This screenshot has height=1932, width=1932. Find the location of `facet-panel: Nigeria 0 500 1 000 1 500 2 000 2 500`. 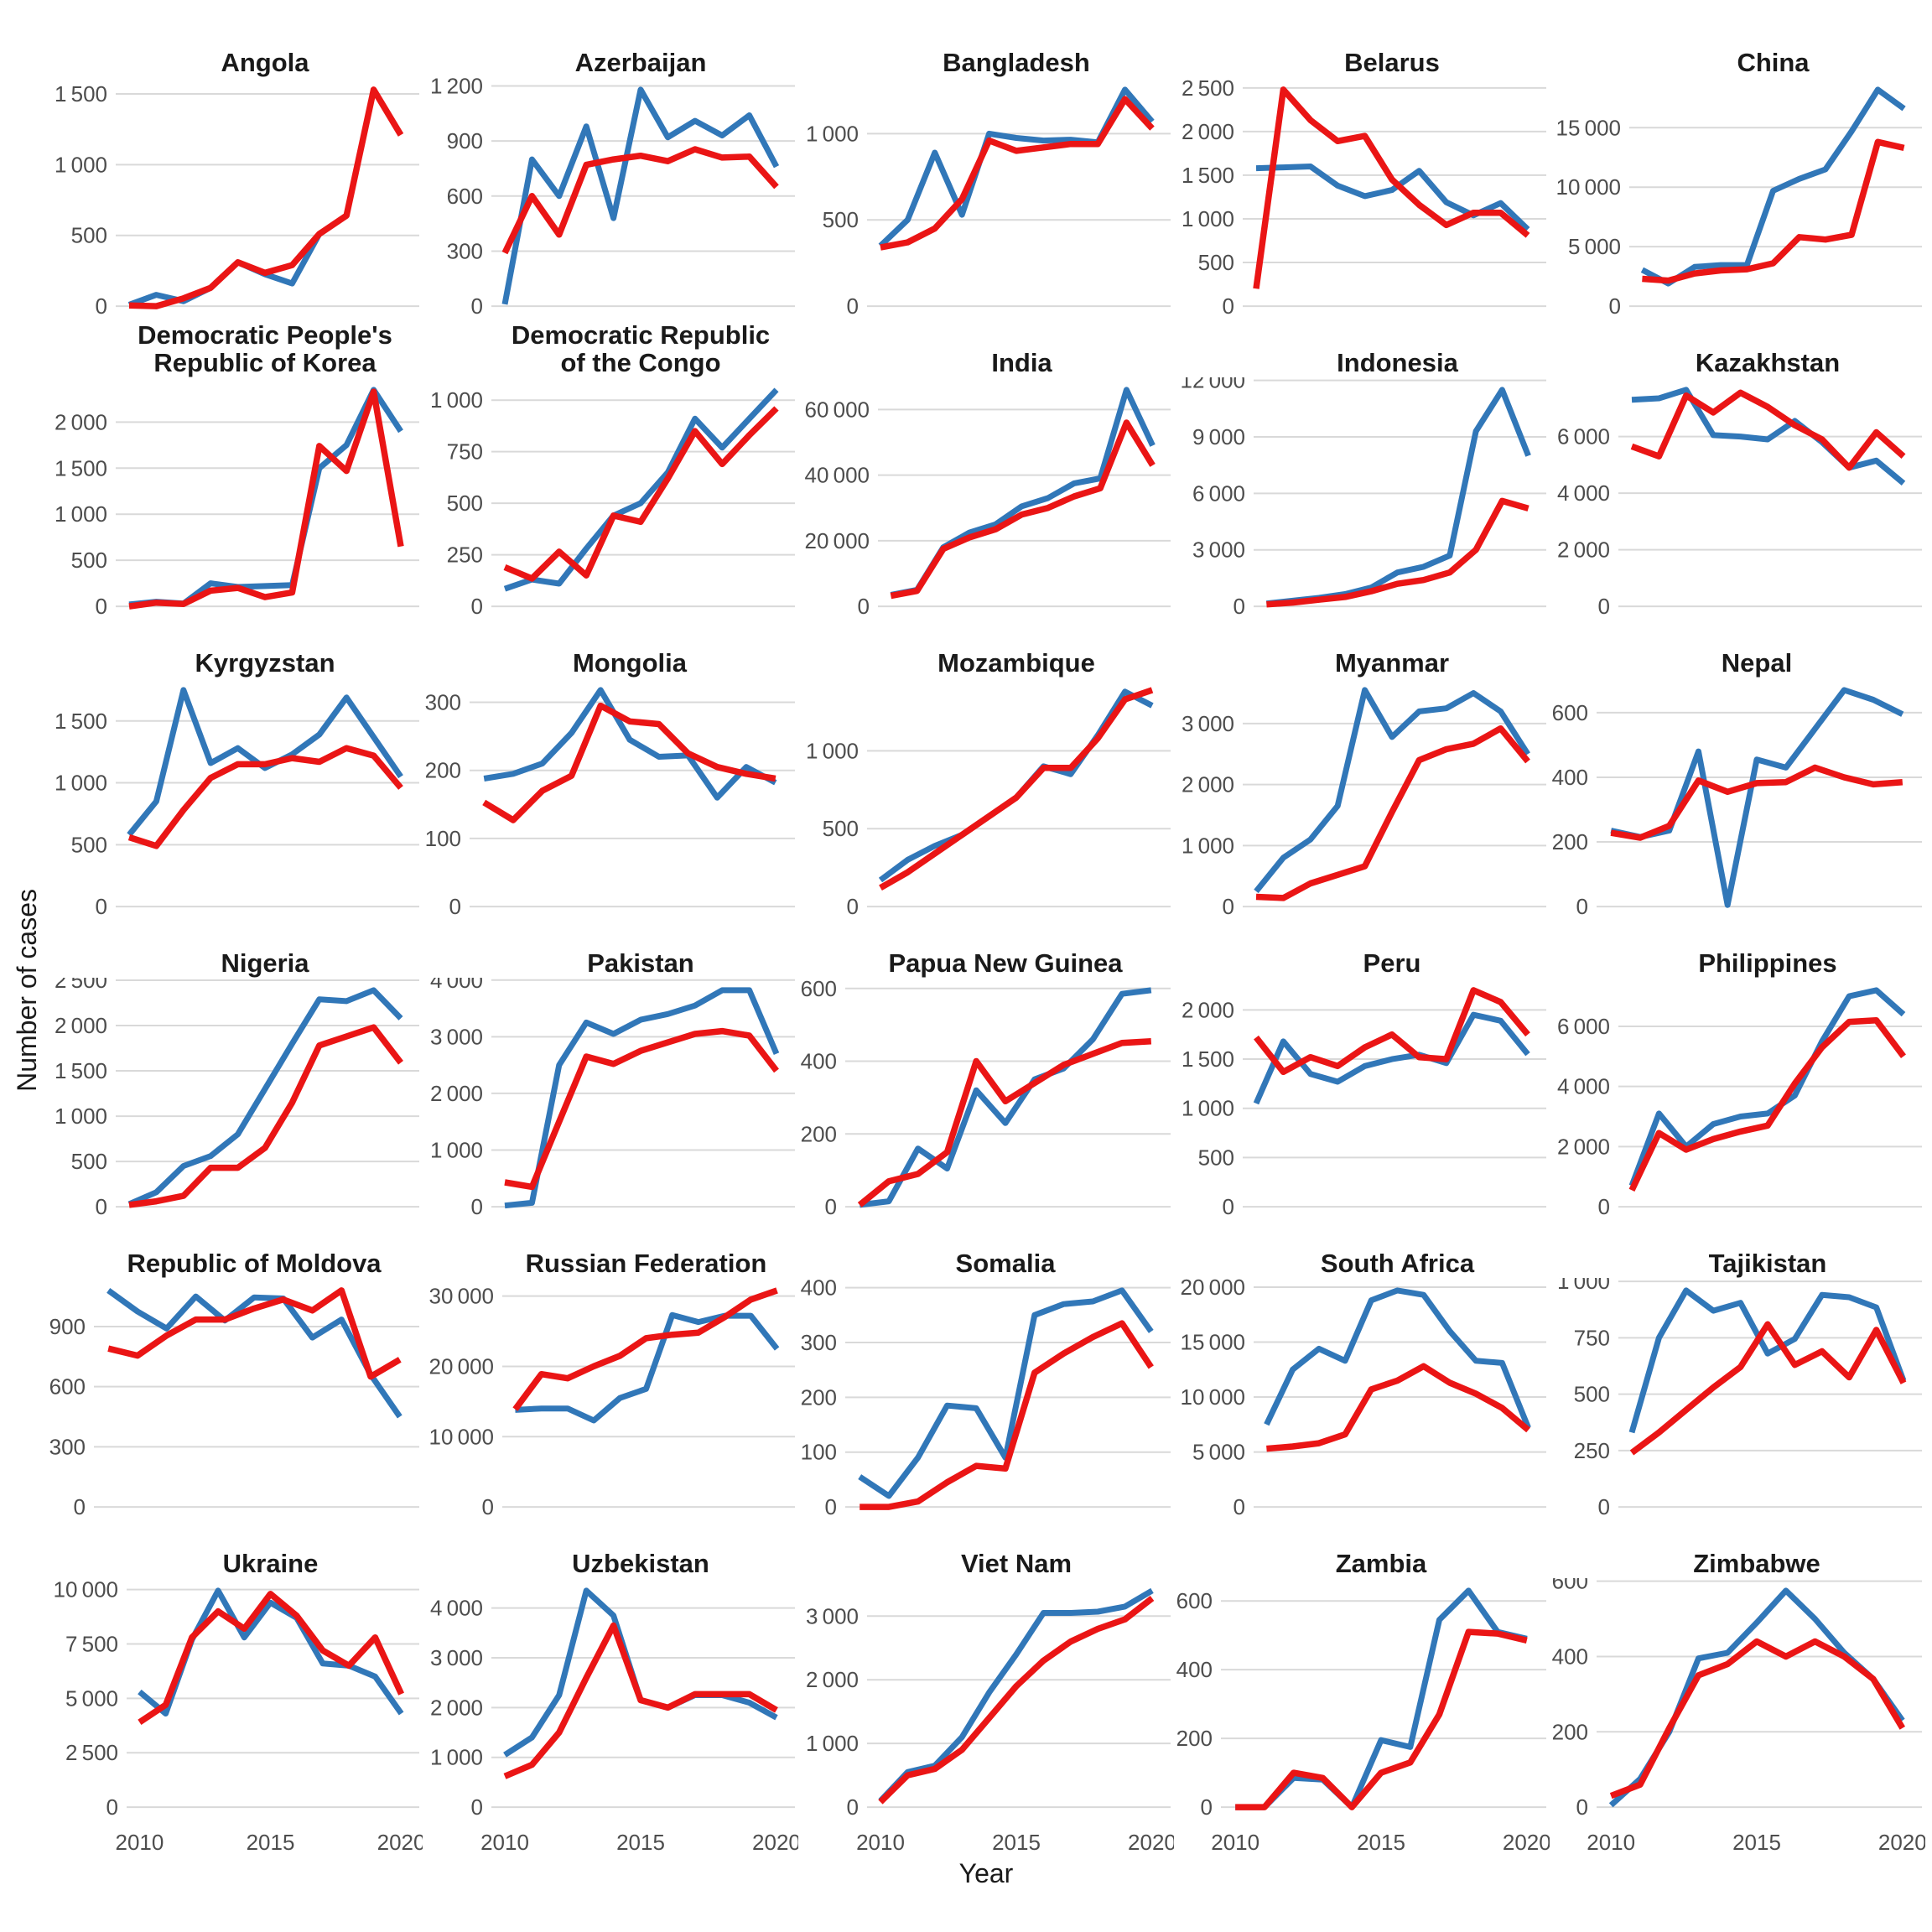

facet-panel: Nigeria 0 500 1 000 1 500 2 000 2 500 is located at coordinates (235, 1069).